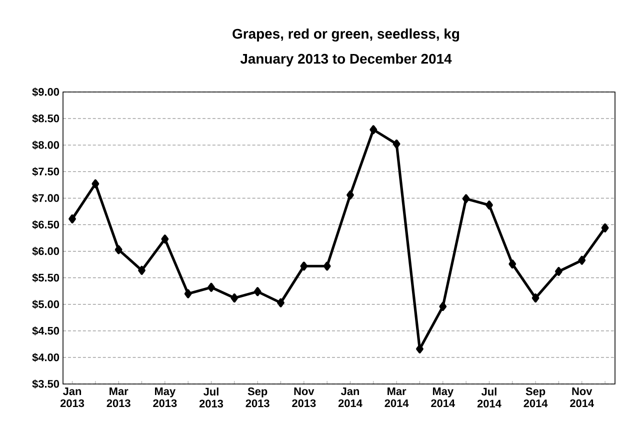 Image resolution: width=635 pixels, height=438 pixels. What do you see at coordinates (46, 277) in the screenshot?
I see `y-tick-label: $5.50` at bounding box center [46, 277].